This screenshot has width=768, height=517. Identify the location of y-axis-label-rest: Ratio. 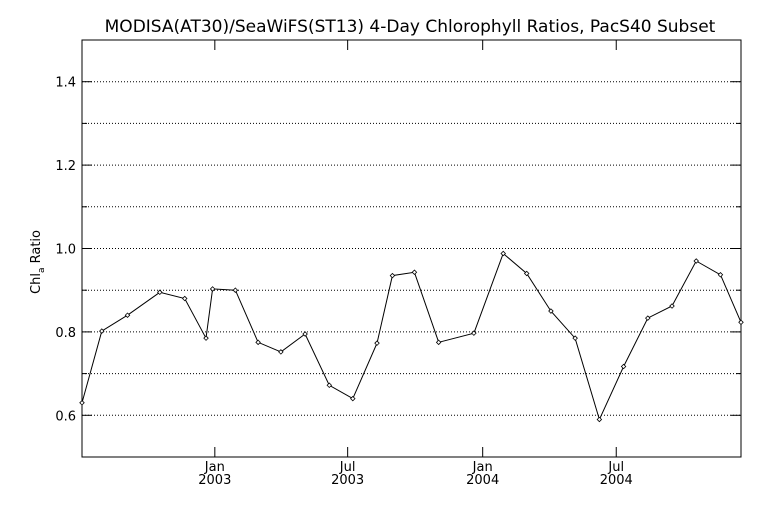
(36, 249).